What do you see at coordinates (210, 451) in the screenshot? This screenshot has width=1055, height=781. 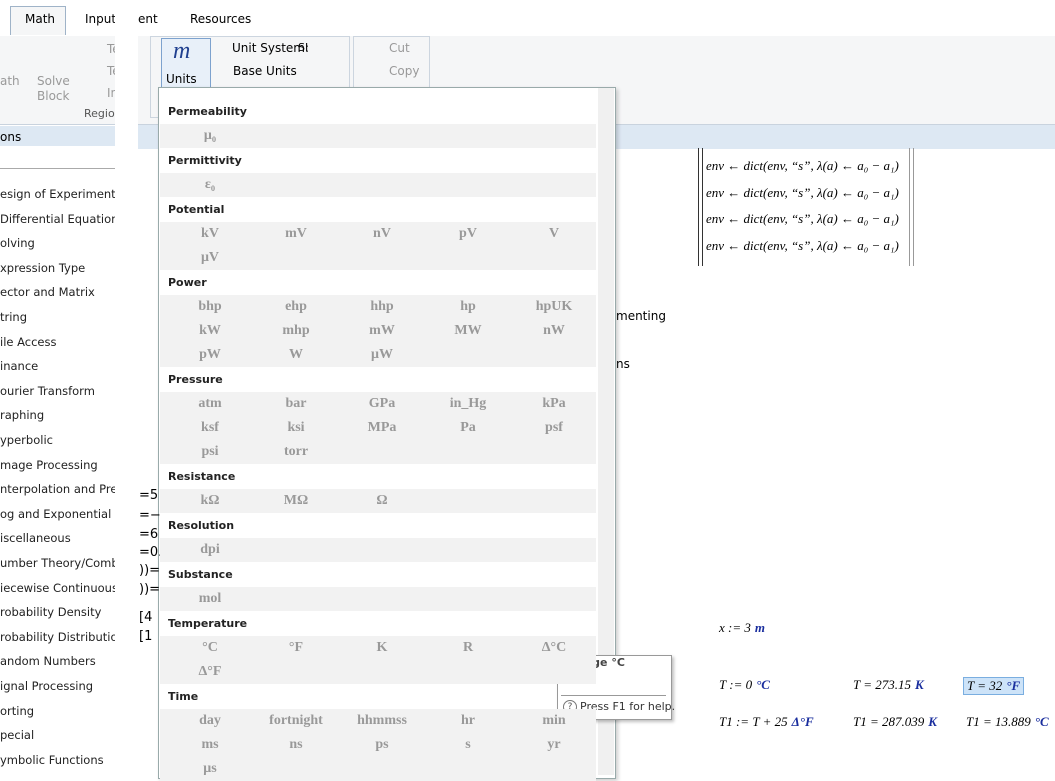 I see `unit-item: psi` at bounding box center [210, 451].